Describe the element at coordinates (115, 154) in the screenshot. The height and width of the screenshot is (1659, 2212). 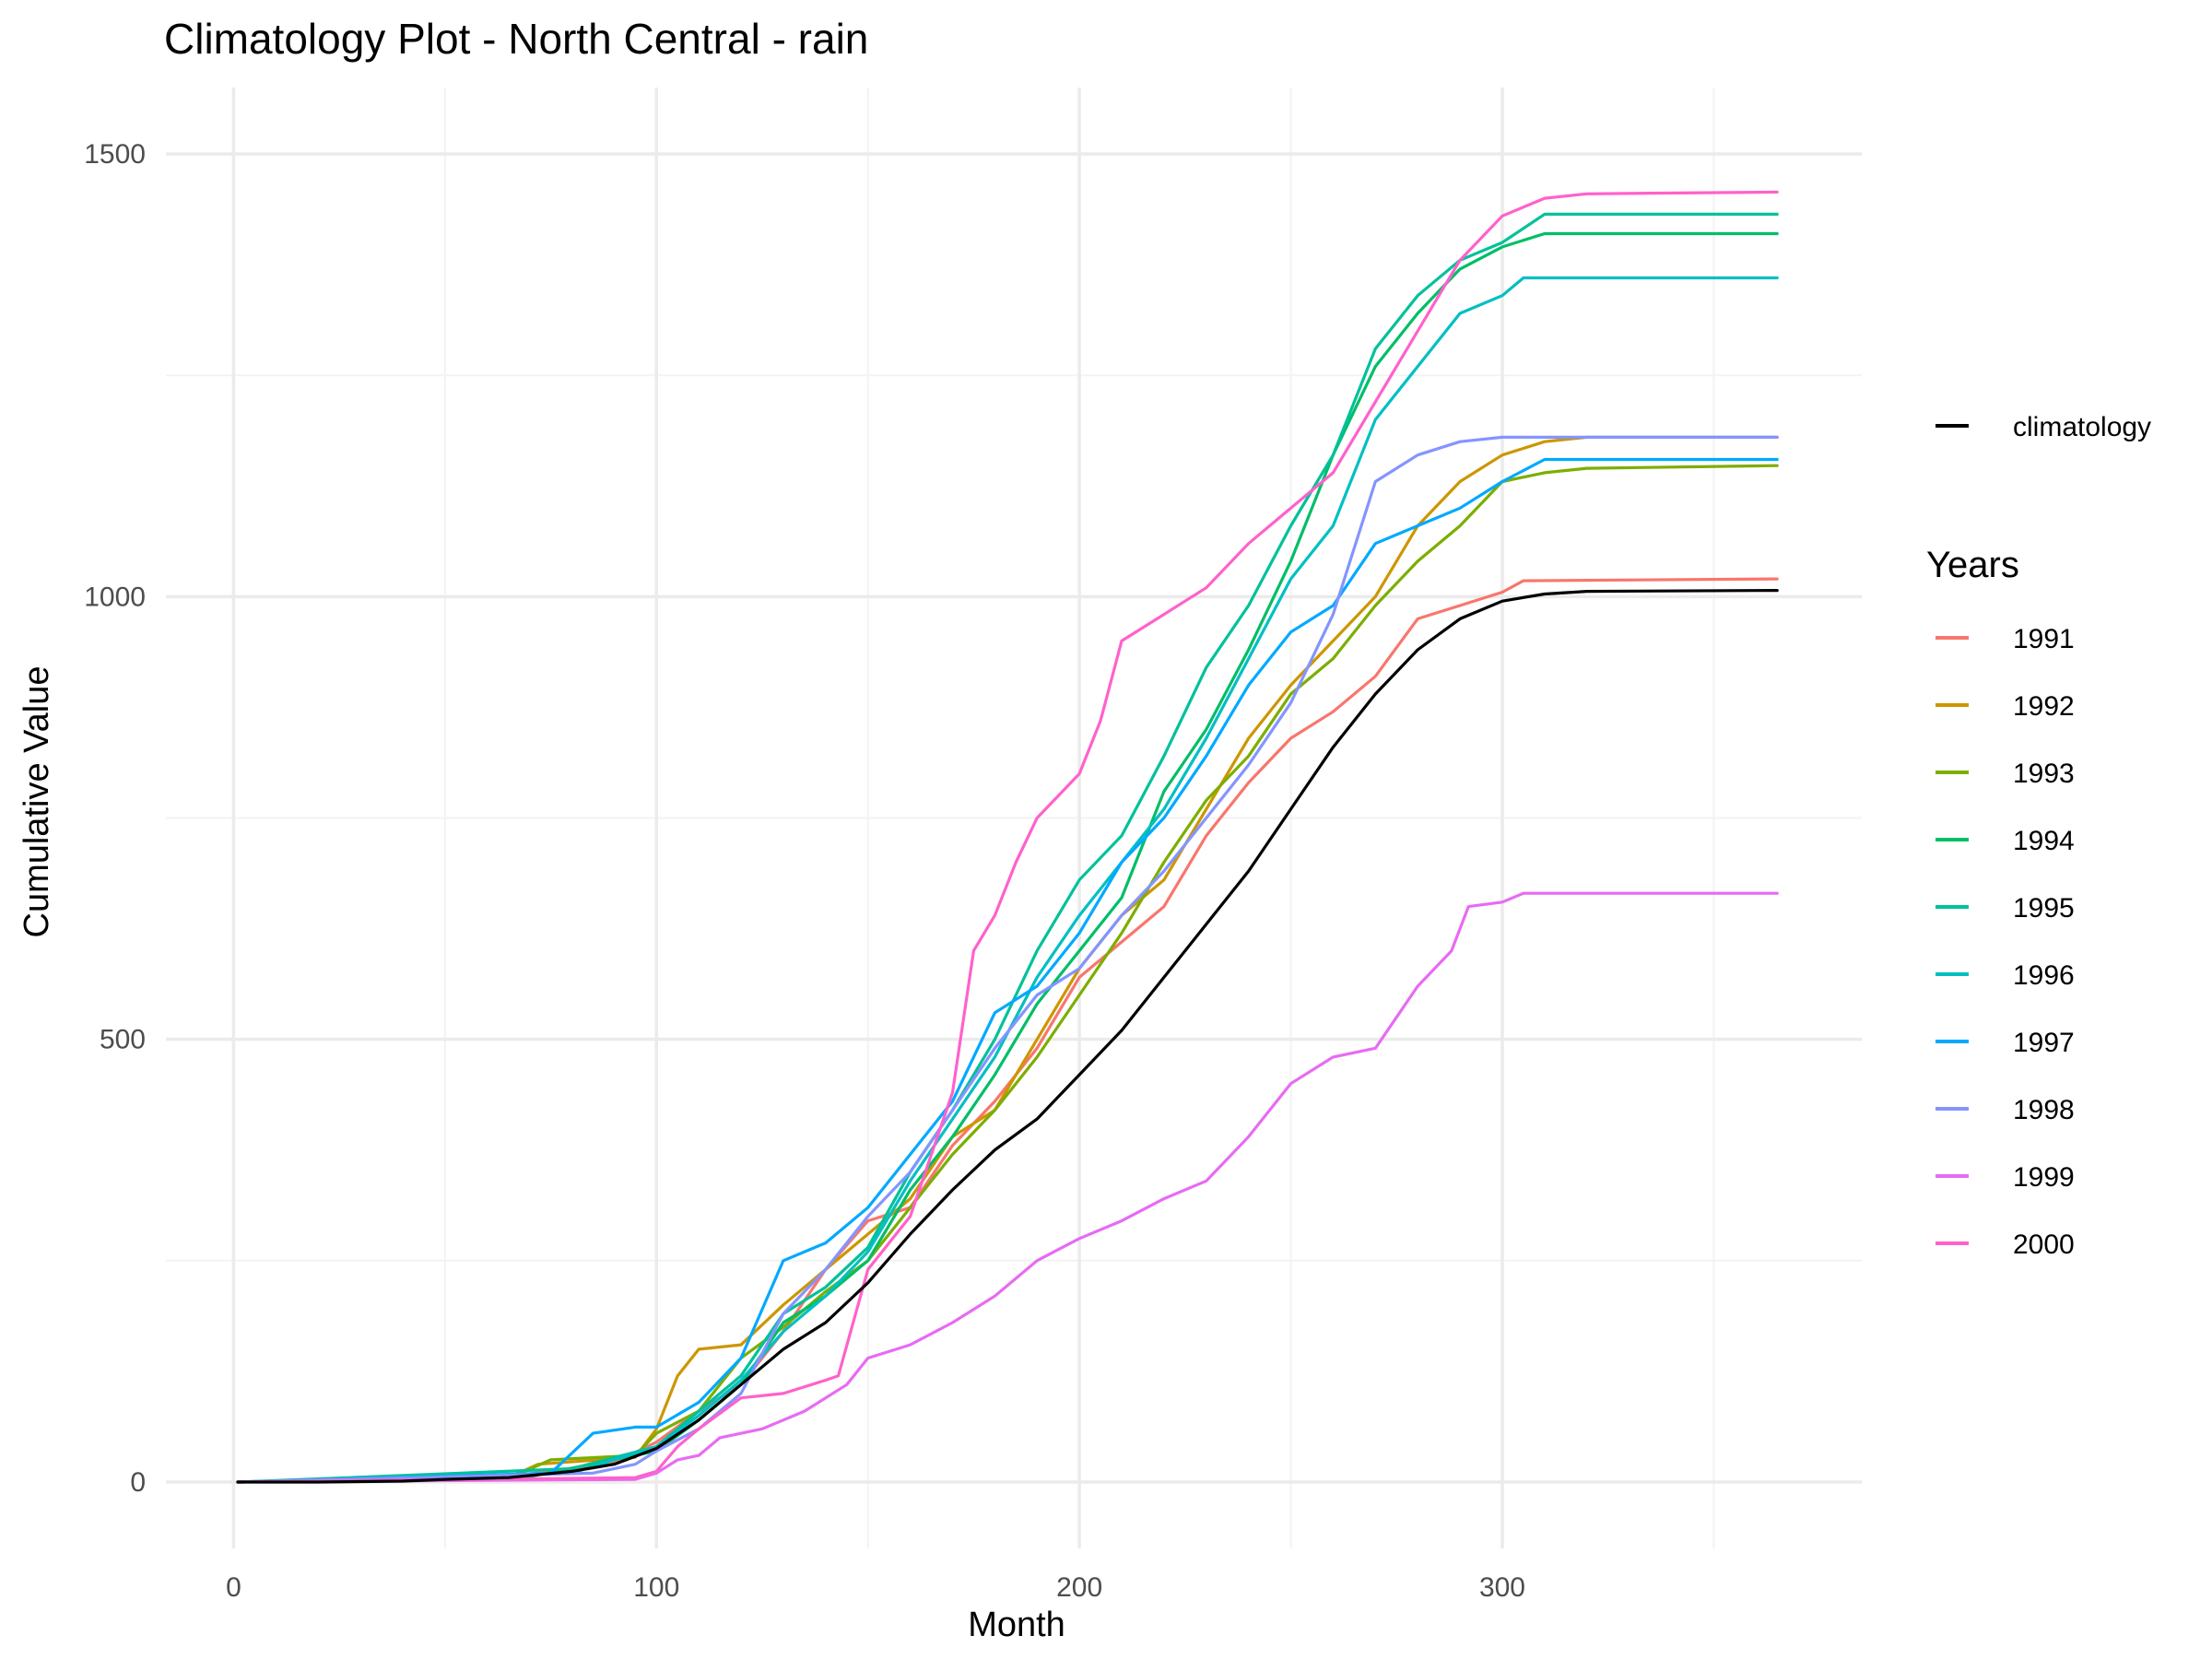
I see `y-tick-label: 1500` at that location.